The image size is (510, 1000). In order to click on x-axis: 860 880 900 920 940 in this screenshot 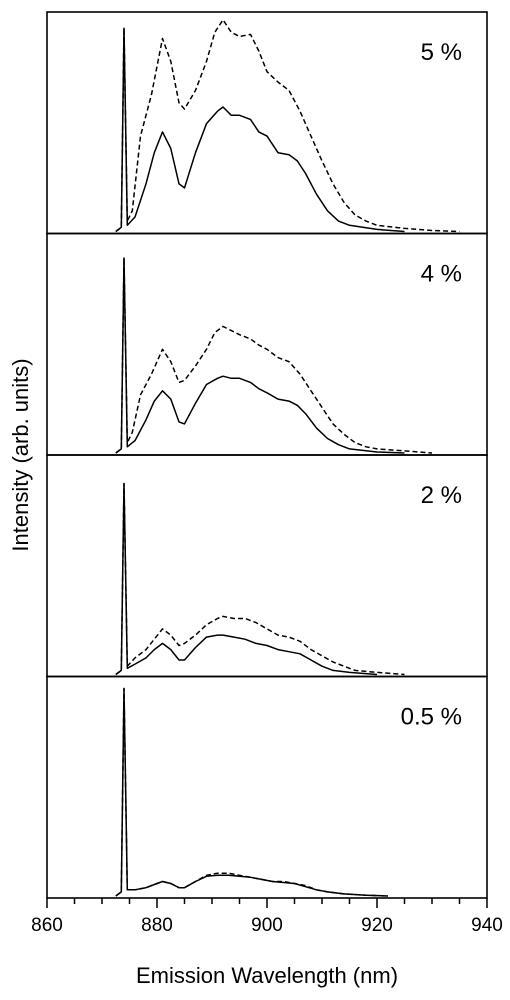, I will do `click(267, 917)`.